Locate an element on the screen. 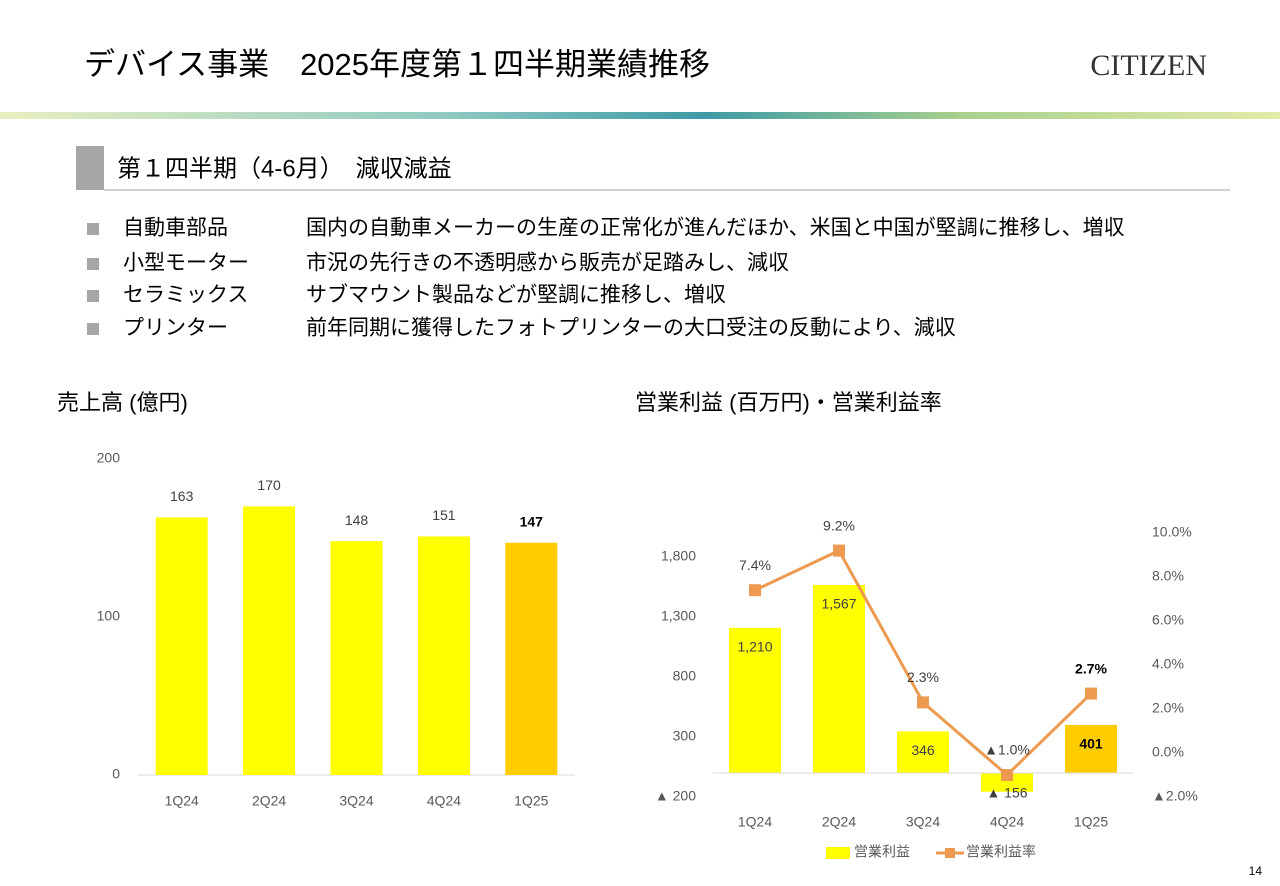  page-number: 14 is located at coordinates (1256, 871).